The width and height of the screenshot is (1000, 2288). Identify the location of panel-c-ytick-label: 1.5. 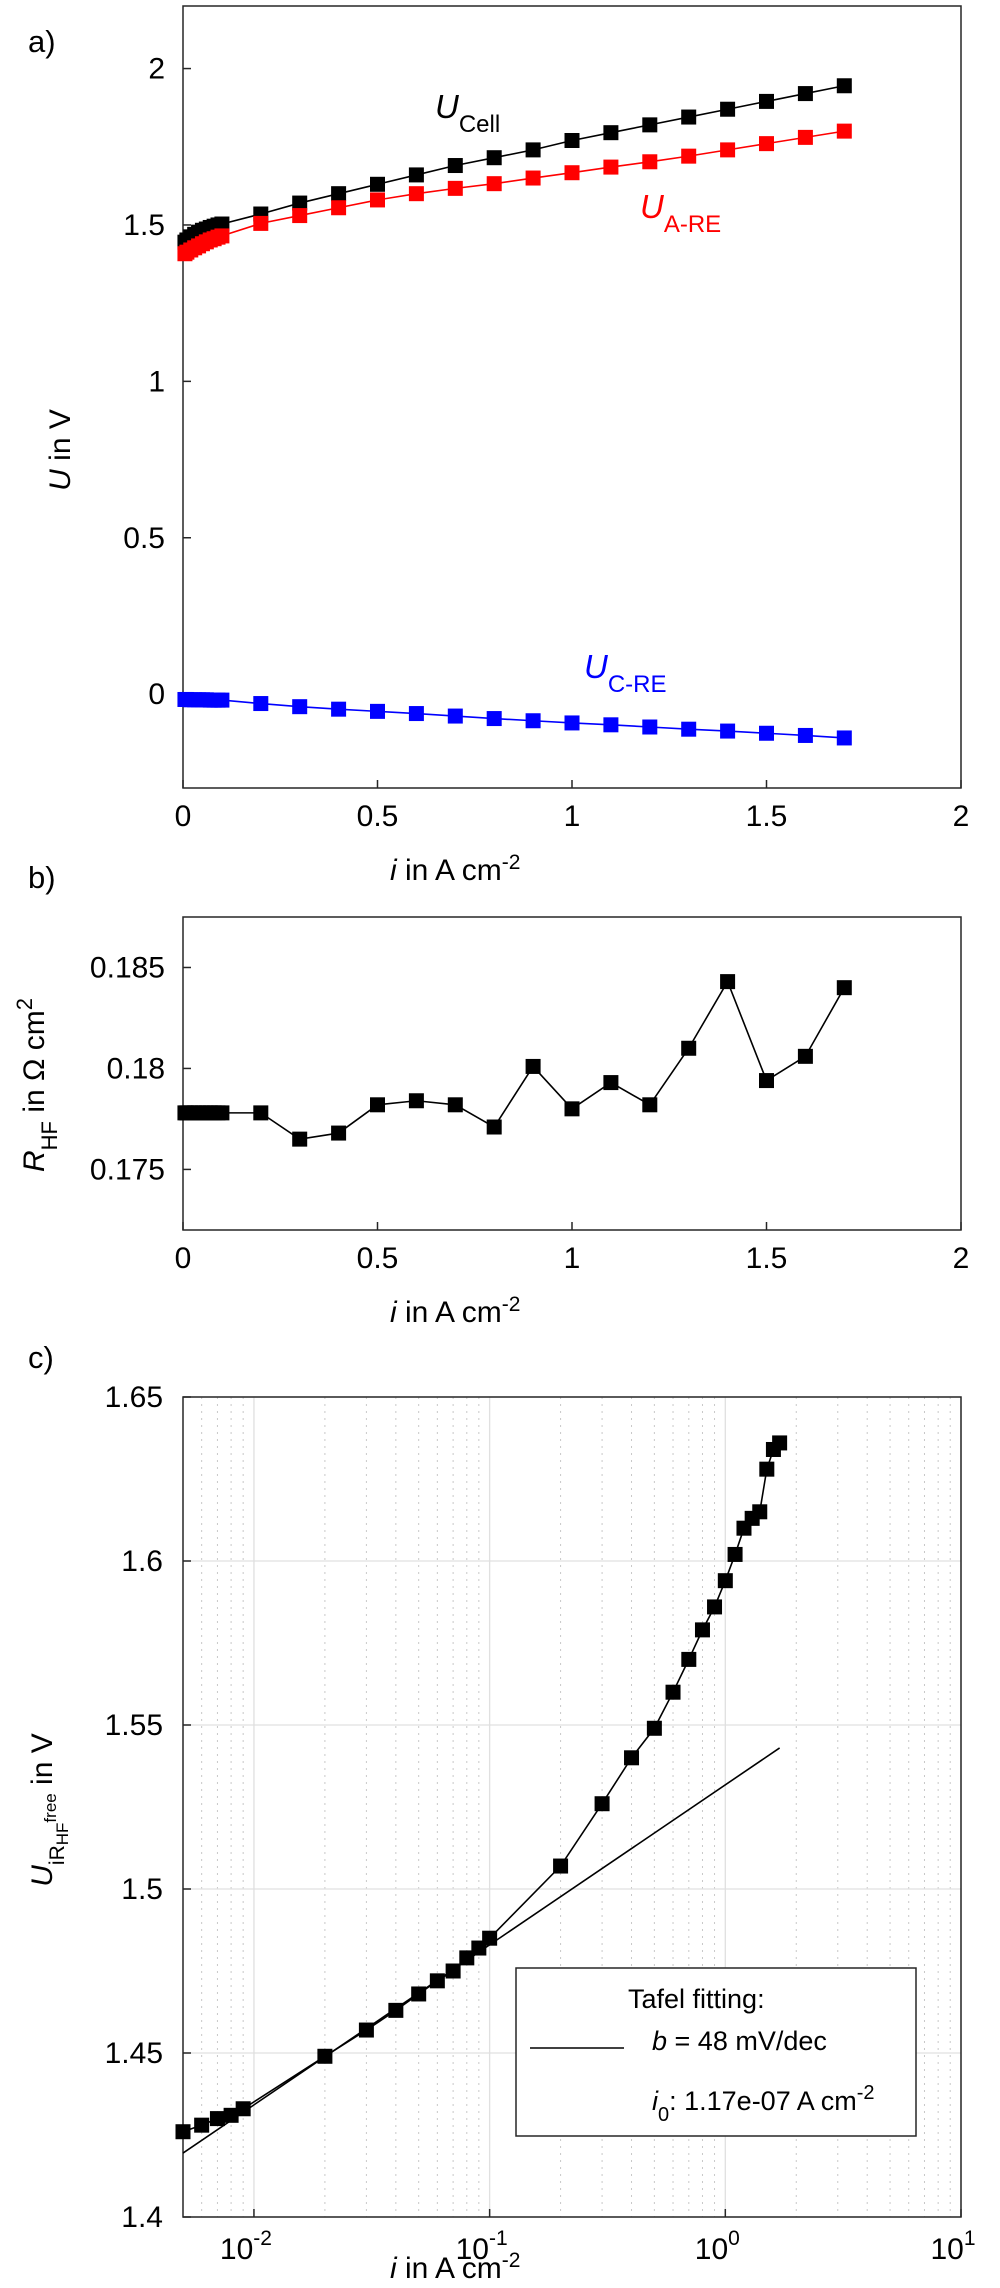
(142, 1889).